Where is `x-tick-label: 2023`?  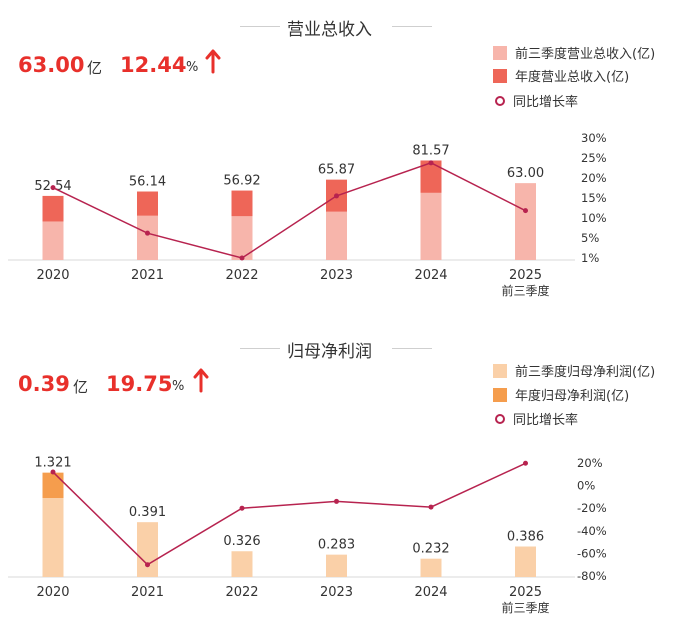
x-tick-label: 2023 is located at coordinates (336, 592).